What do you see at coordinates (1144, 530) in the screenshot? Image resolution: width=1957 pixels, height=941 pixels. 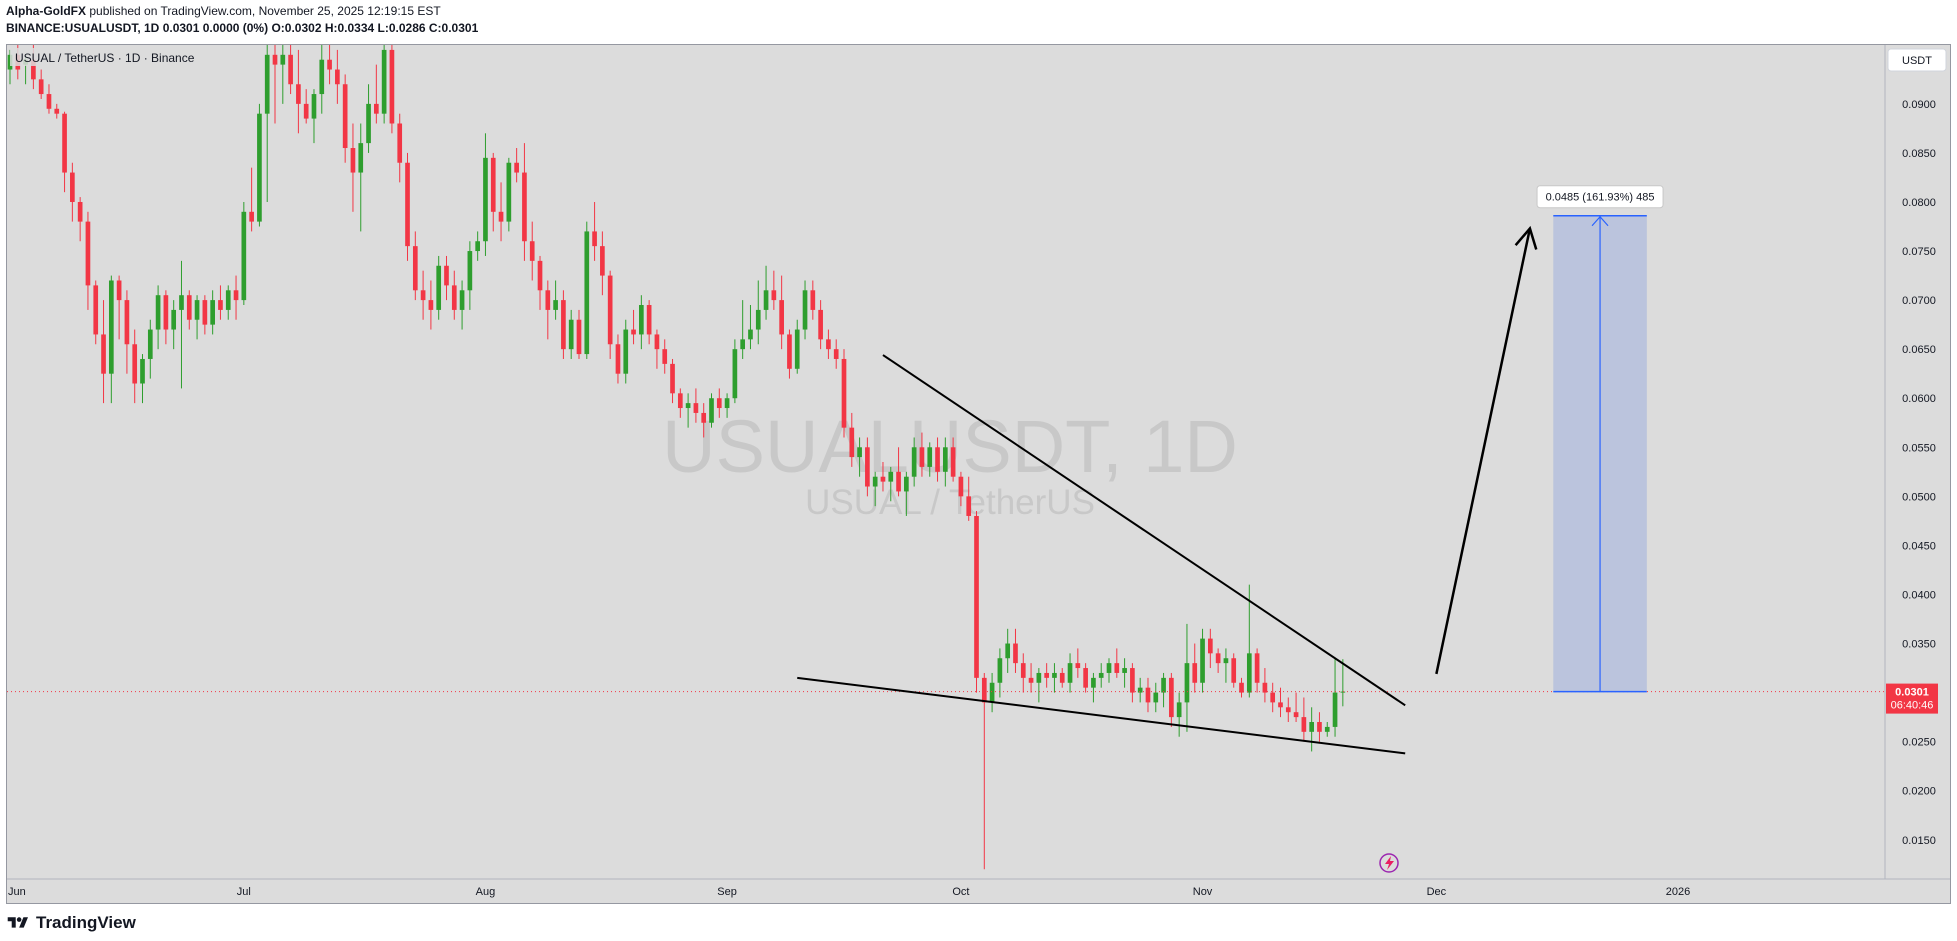 I see `wedge-upper-trendline` at bounding box center [1144, 530].